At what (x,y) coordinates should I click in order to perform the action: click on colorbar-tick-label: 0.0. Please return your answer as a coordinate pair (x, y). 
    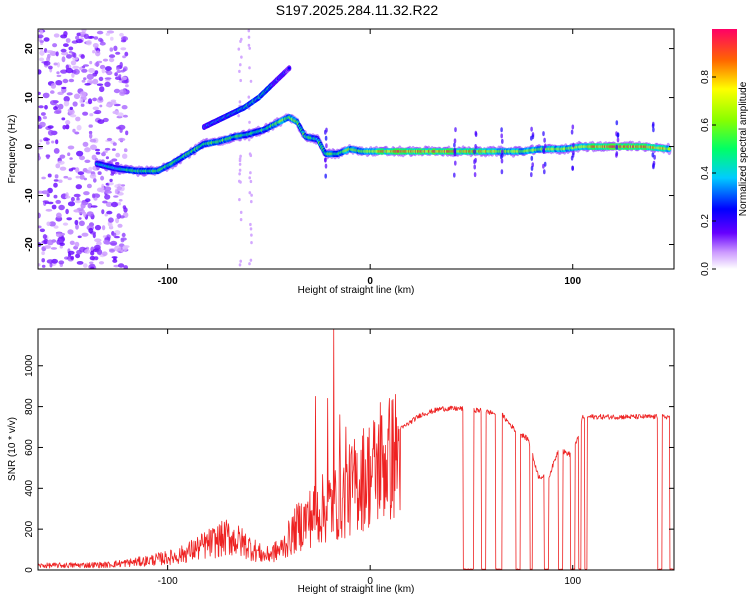
    Looking at the image, I should click on (705, 269).